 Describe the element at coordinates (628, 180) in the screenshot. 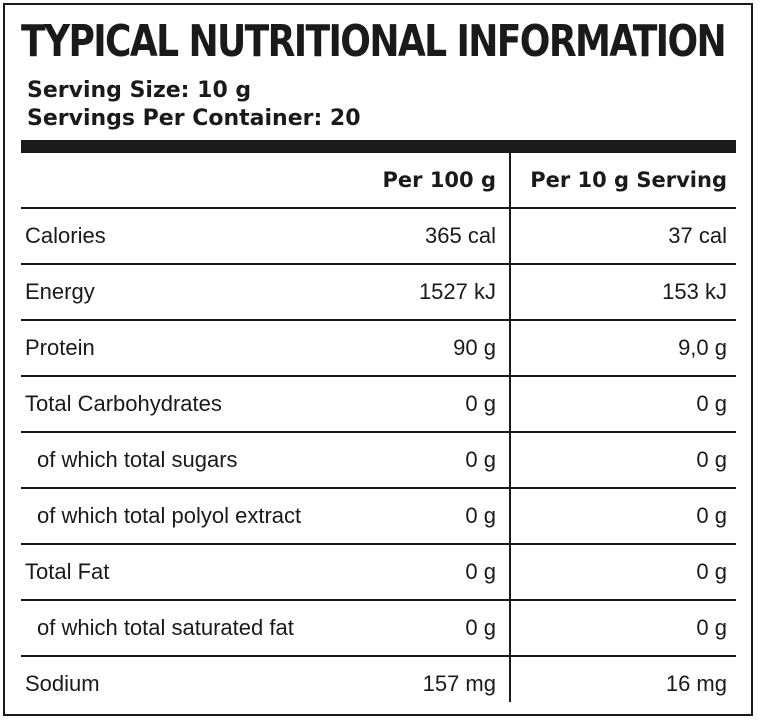

I see `column-header-per-serving: Per 10 g Serving` at that location.